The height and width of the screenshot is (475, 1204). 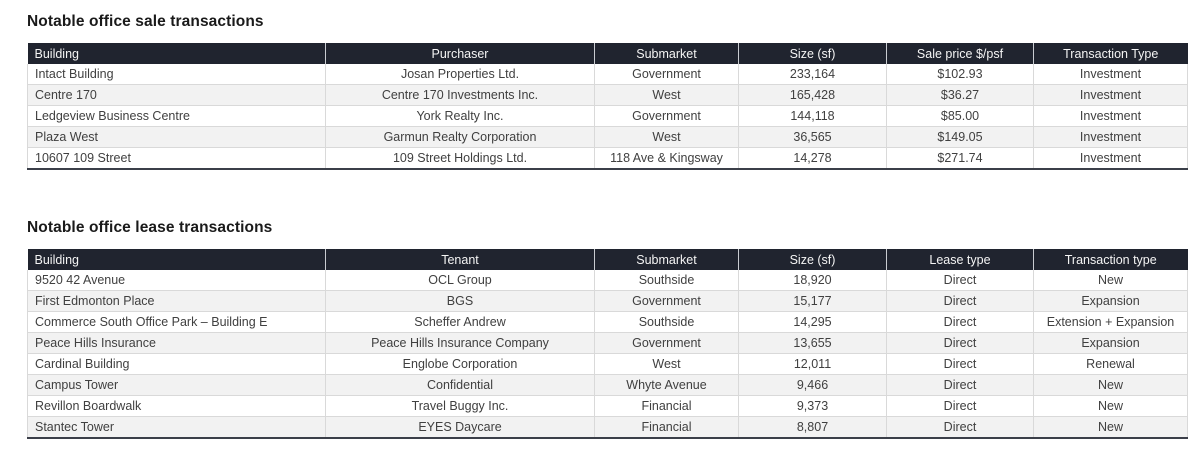 What do you see at coordinates (812, 158) in the screenshot?
I see `table-cell: 14,278` at bounding box center [812, 158].